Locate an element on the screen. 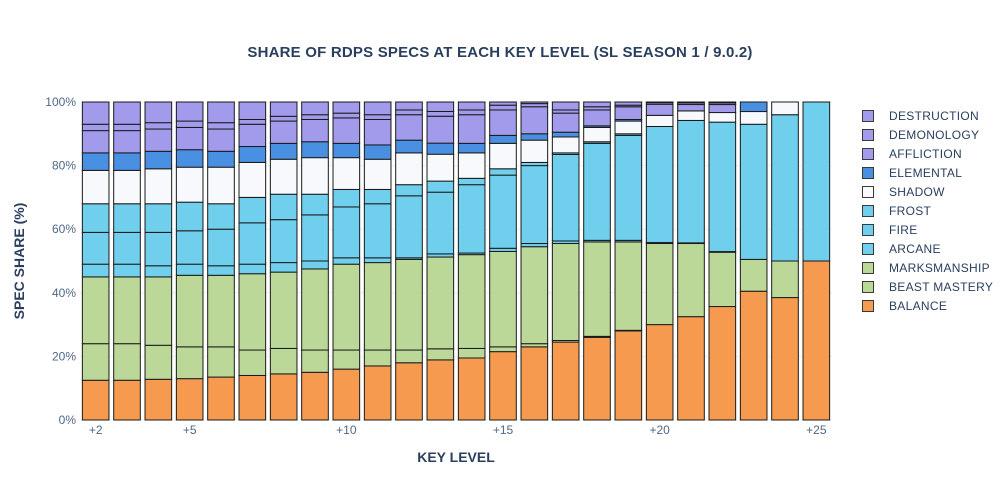 The height and width of the screenshot is (500, 1000). legend-label: AFFLICTION is located at coordinates (926, 153).